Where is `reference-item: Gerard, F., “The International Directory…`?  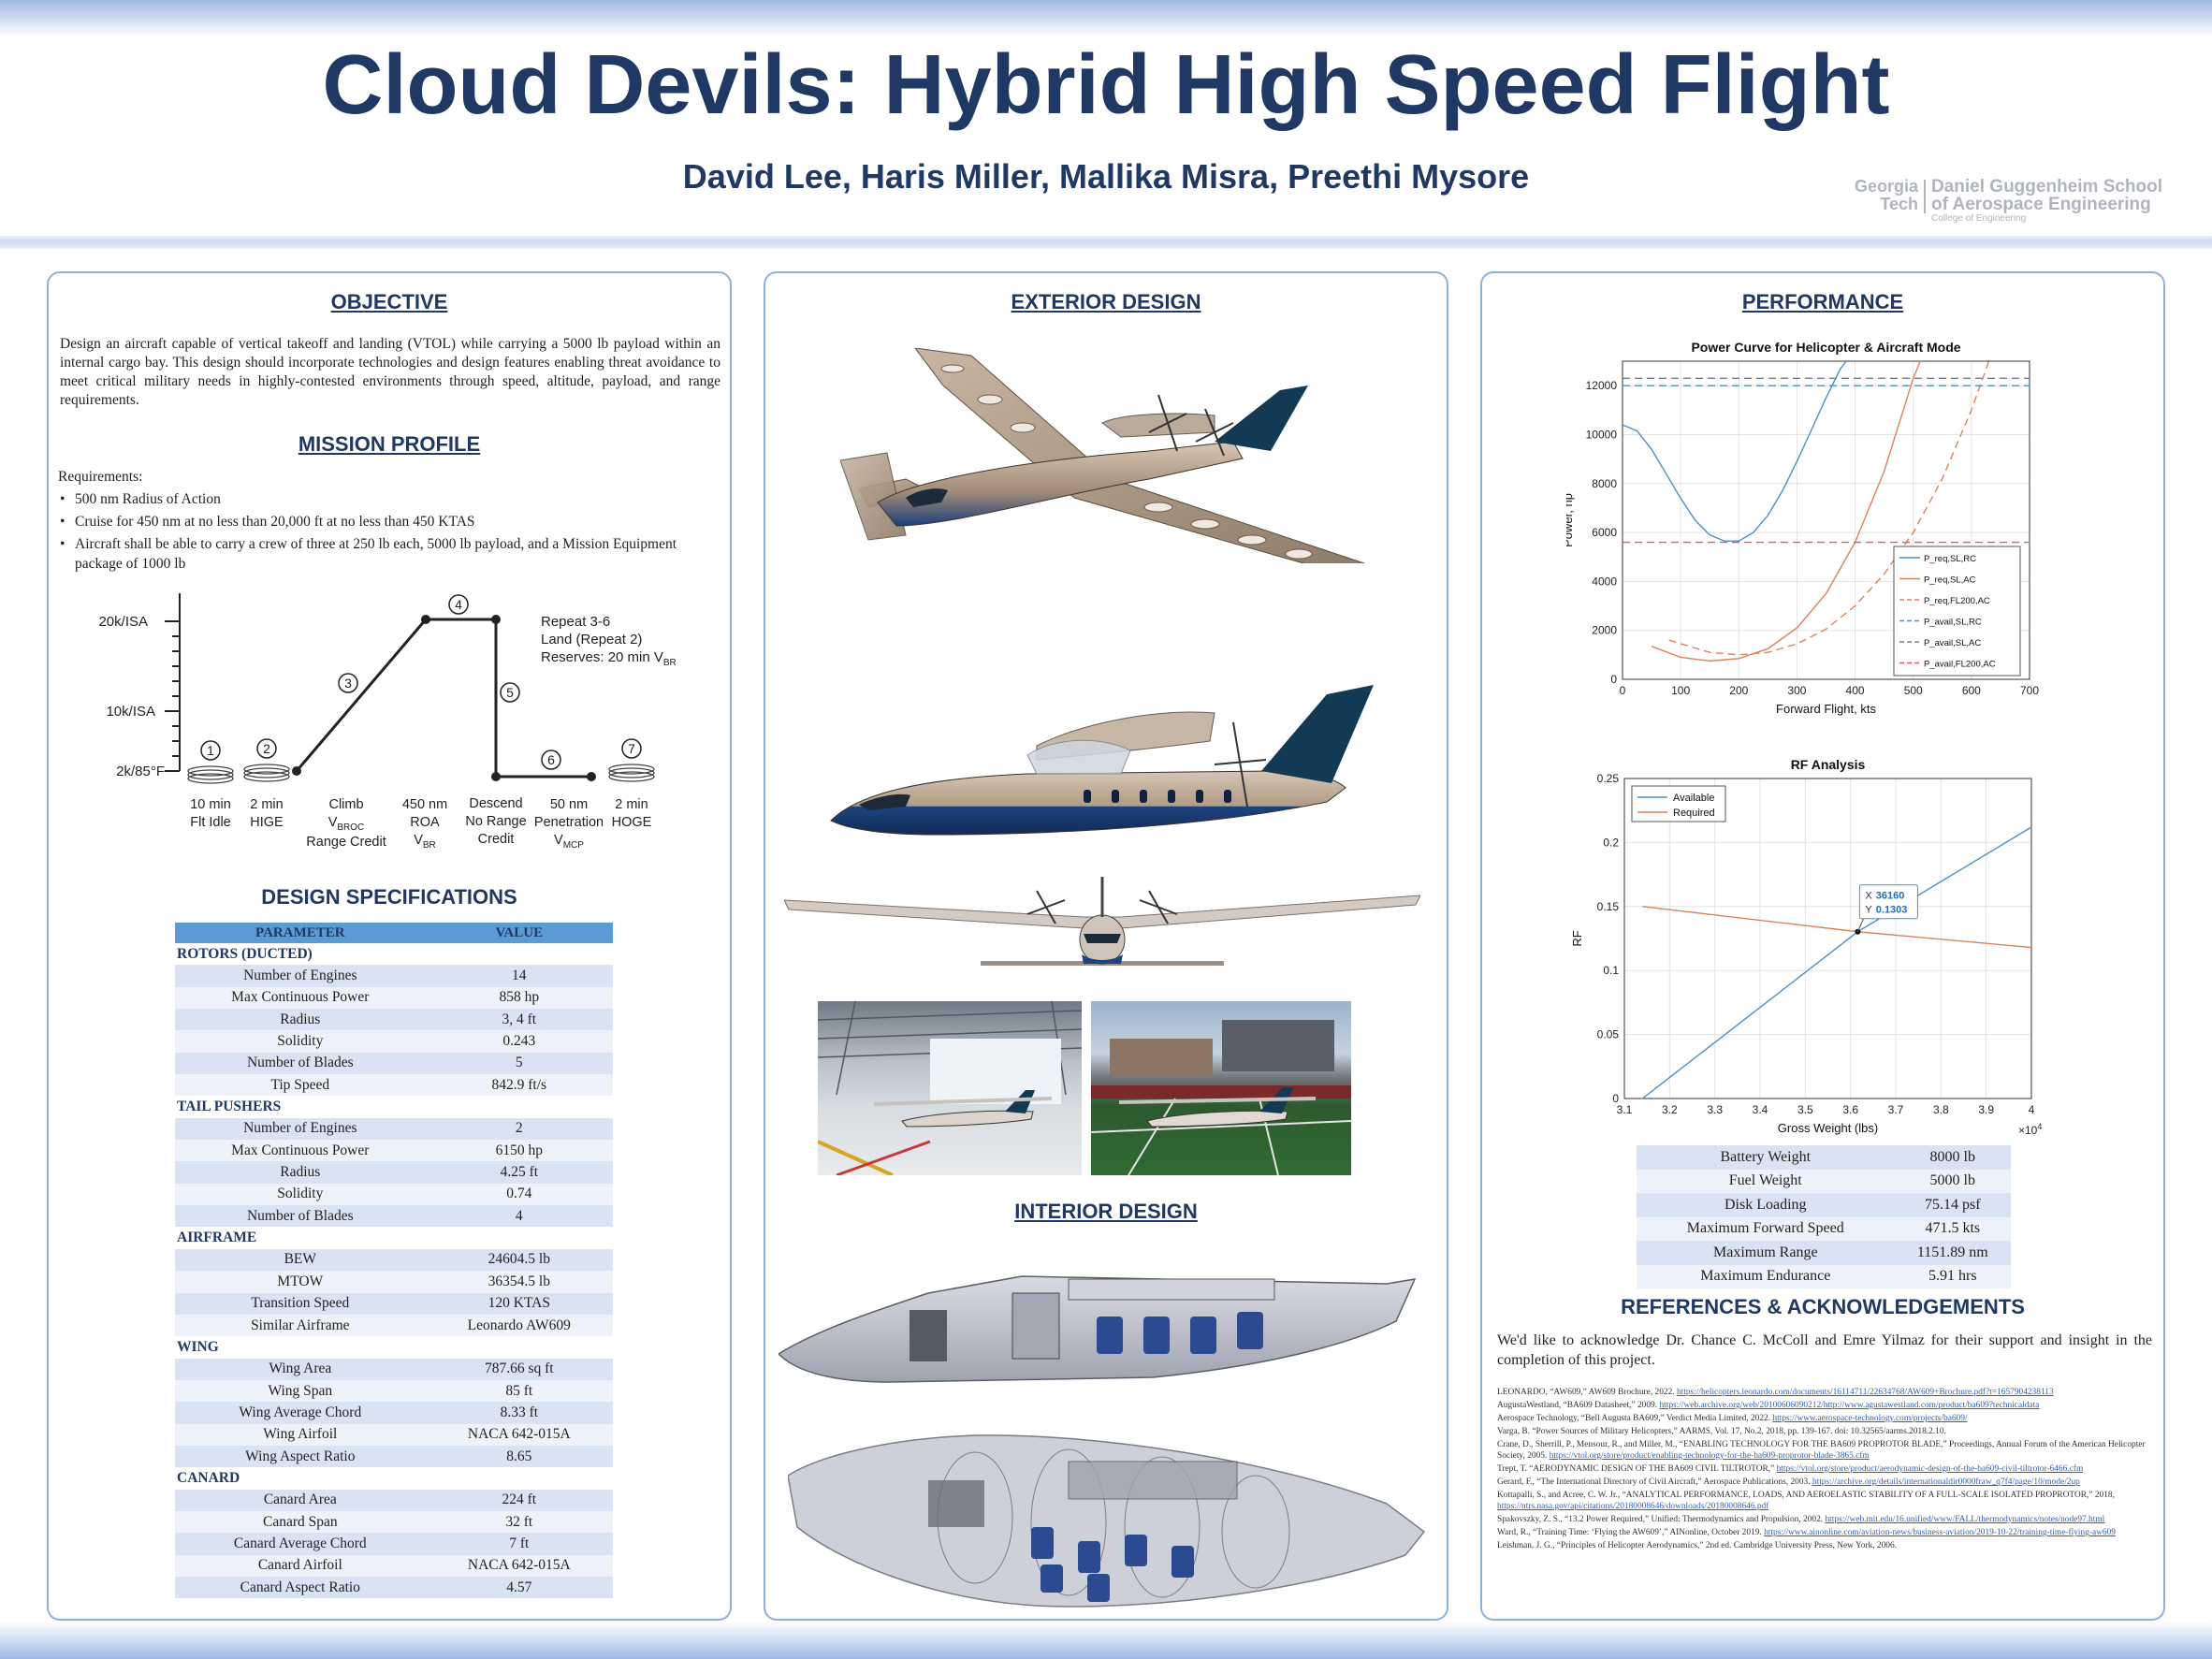 reference-item: Gerard, F., “The International Directory… is located at coordinates (1825, 1482).